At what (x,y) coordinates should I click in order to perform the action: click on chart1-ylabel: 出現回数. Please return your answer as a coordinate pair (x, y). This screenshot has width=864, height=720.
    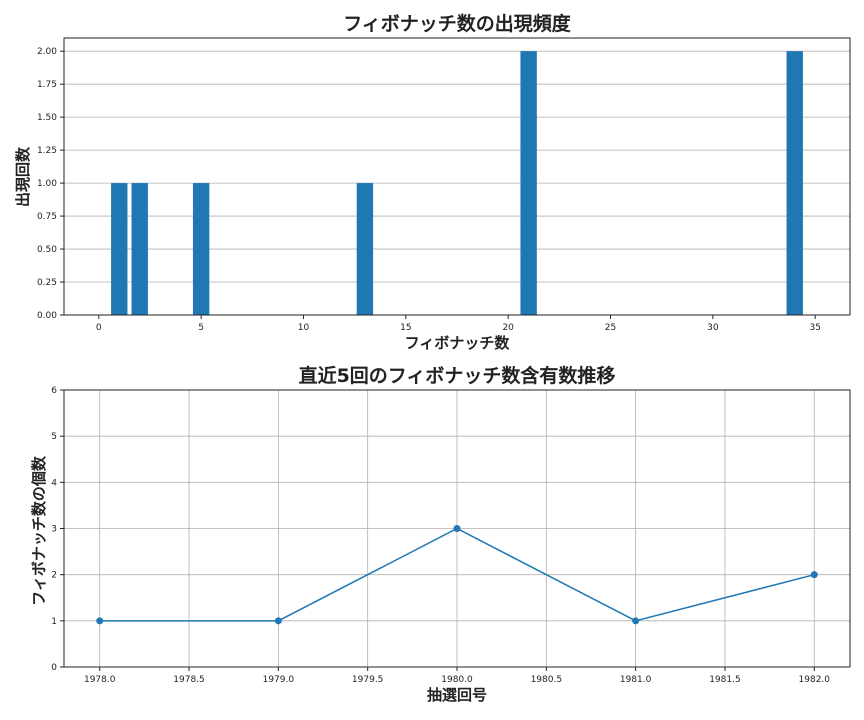
    Looking at the image, I should click on (23, 176).